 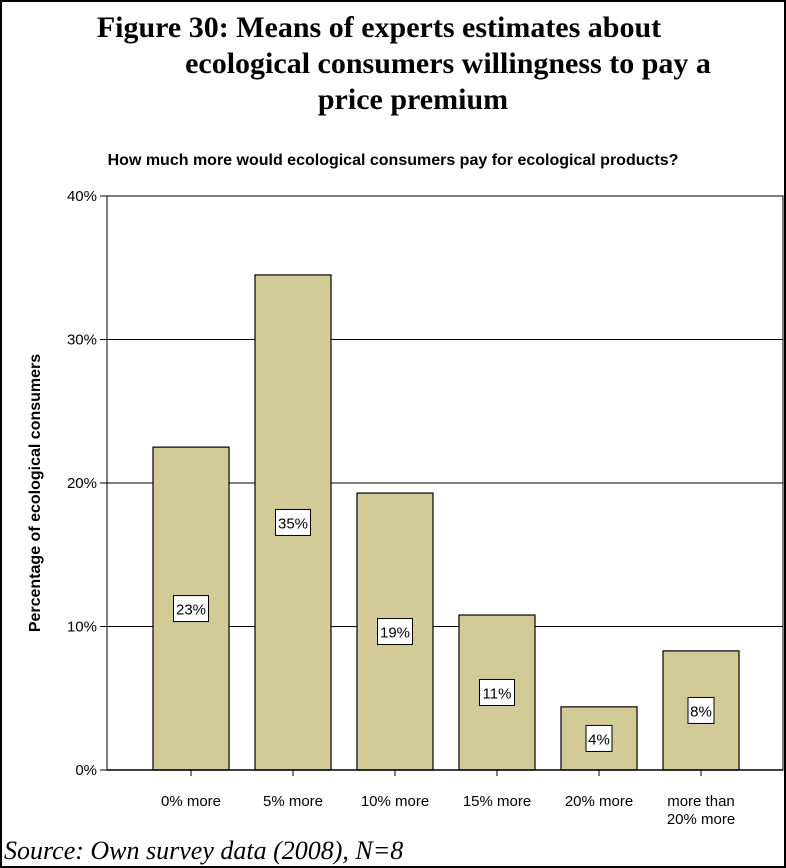 I want to click on bar, so click(x=599, y=738).